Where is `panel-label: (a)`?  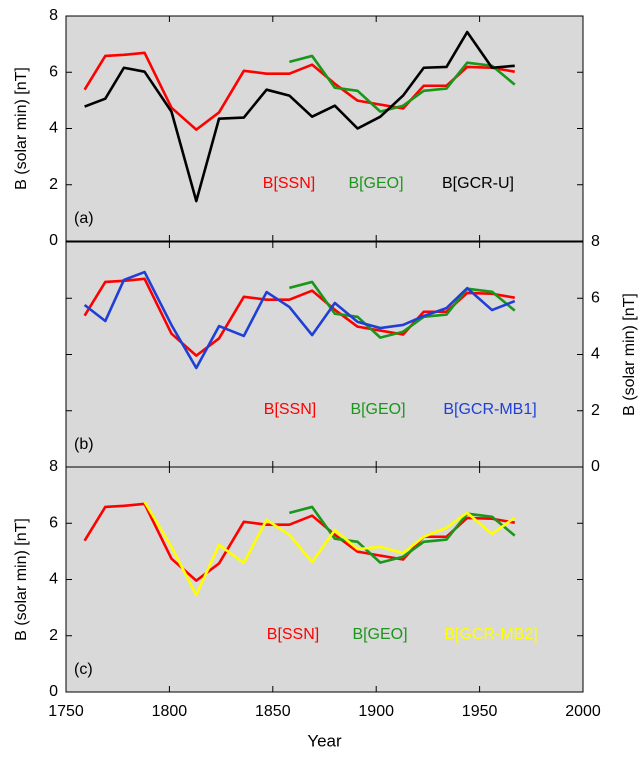
panel-label: (a) is located at coordinates (84, 218).